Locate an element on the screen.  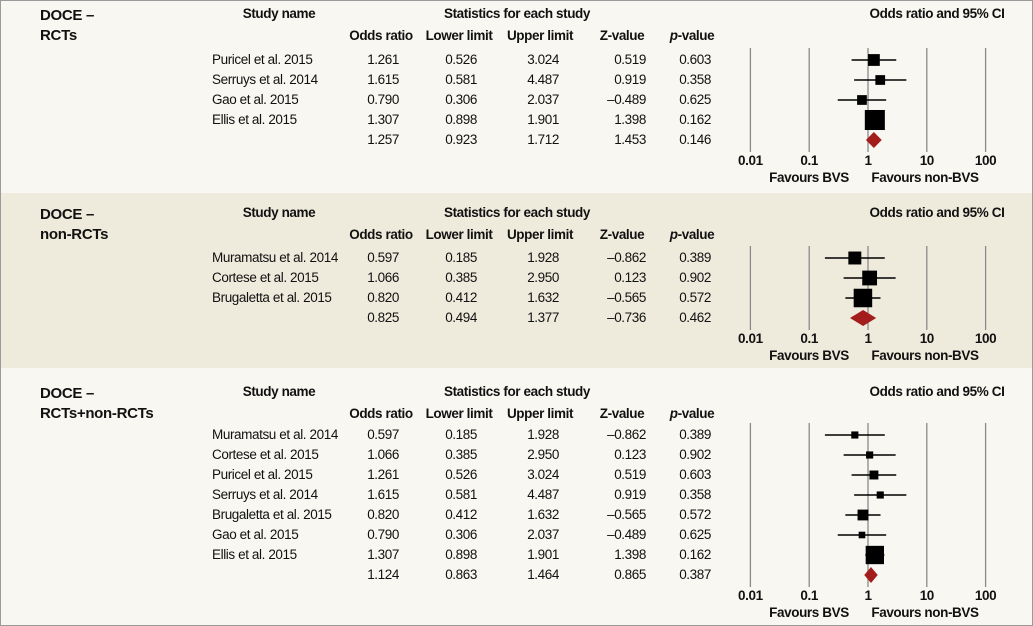
p-value: 0.572 is located at coordinates (695, 514).